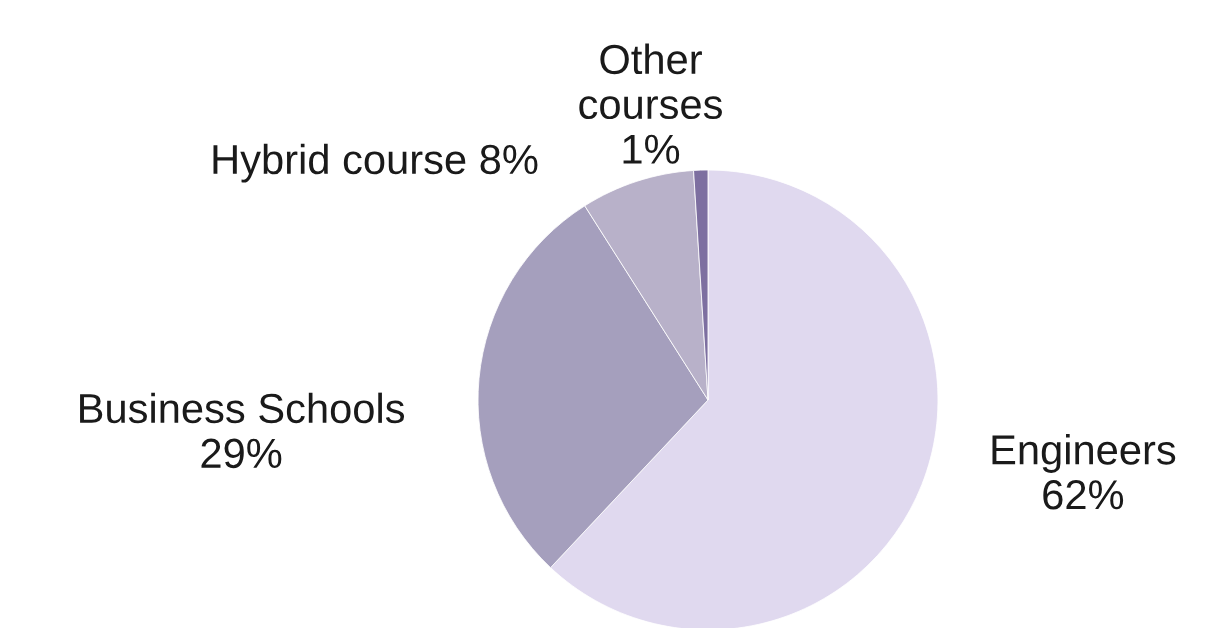  Describe the element at coordinates (650, 81) in the screenshot. I see `slice-label: Other courses` at that location.